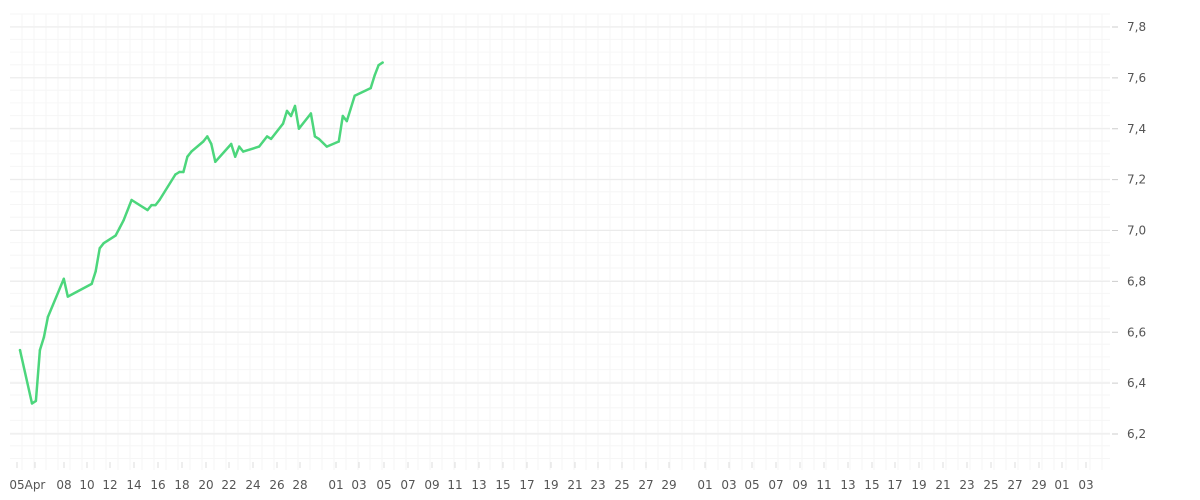 The image size is (1200, 500). Describe the element at coordinates (1136, 231) in the screenshot. I see `y-tick-label: 7,0` at that location.